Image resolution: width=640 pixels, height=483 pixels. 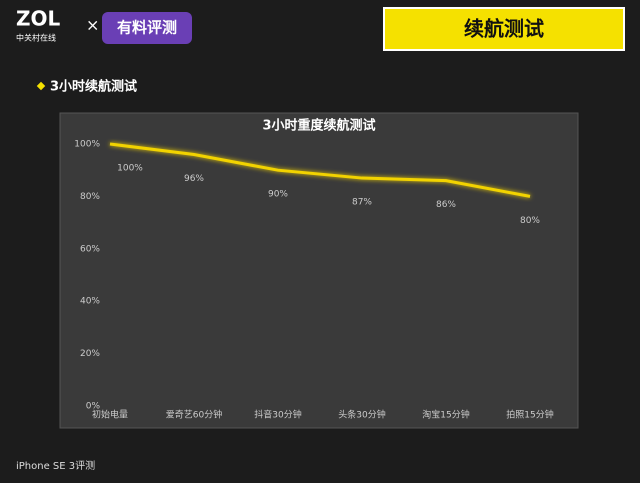 I want to click on chart-title: 3小时重度续航测试, so click(x=318, y=126).